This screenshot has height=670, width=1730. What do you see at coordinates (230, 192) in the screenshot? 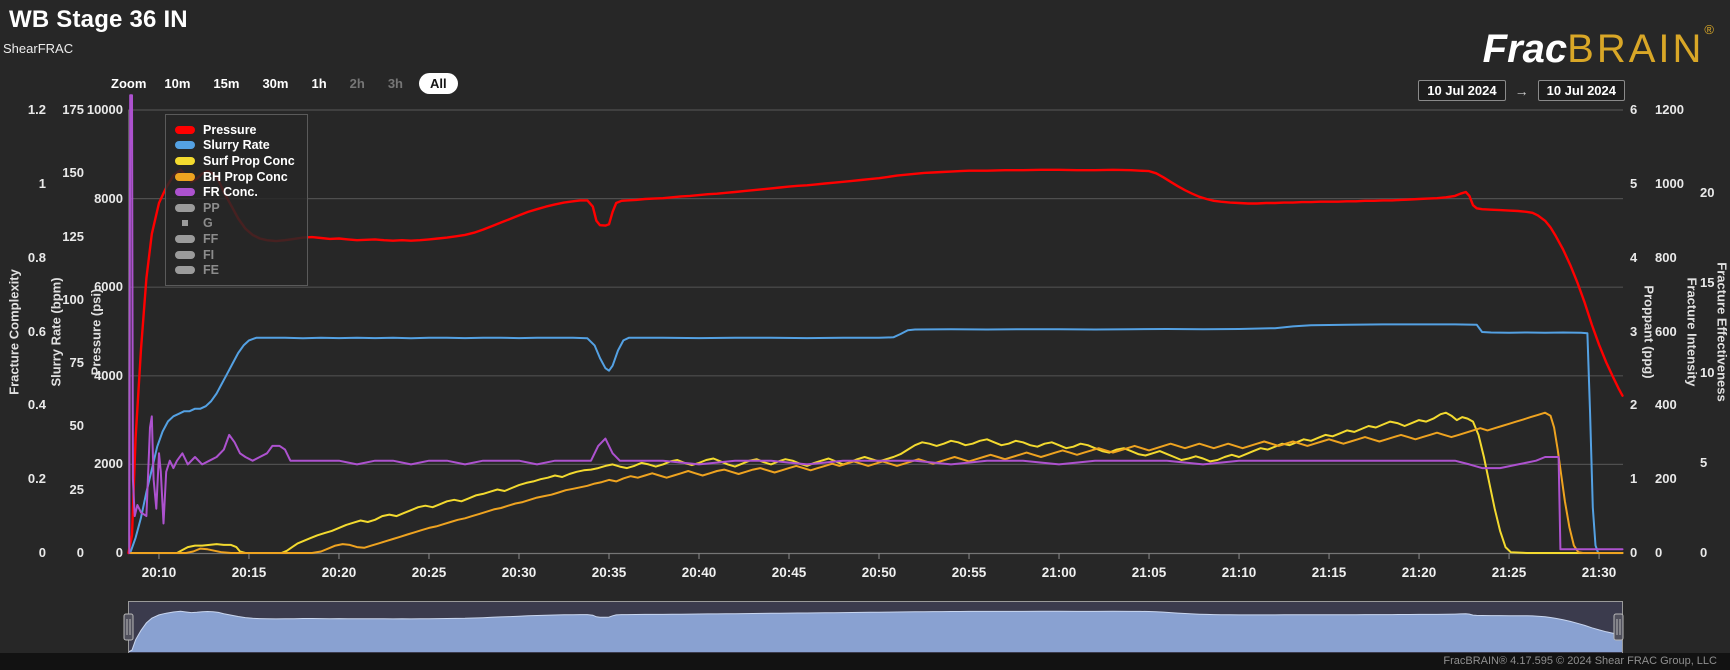
I see `legend-label: FR Conc.` at bounding box center [230, 192].